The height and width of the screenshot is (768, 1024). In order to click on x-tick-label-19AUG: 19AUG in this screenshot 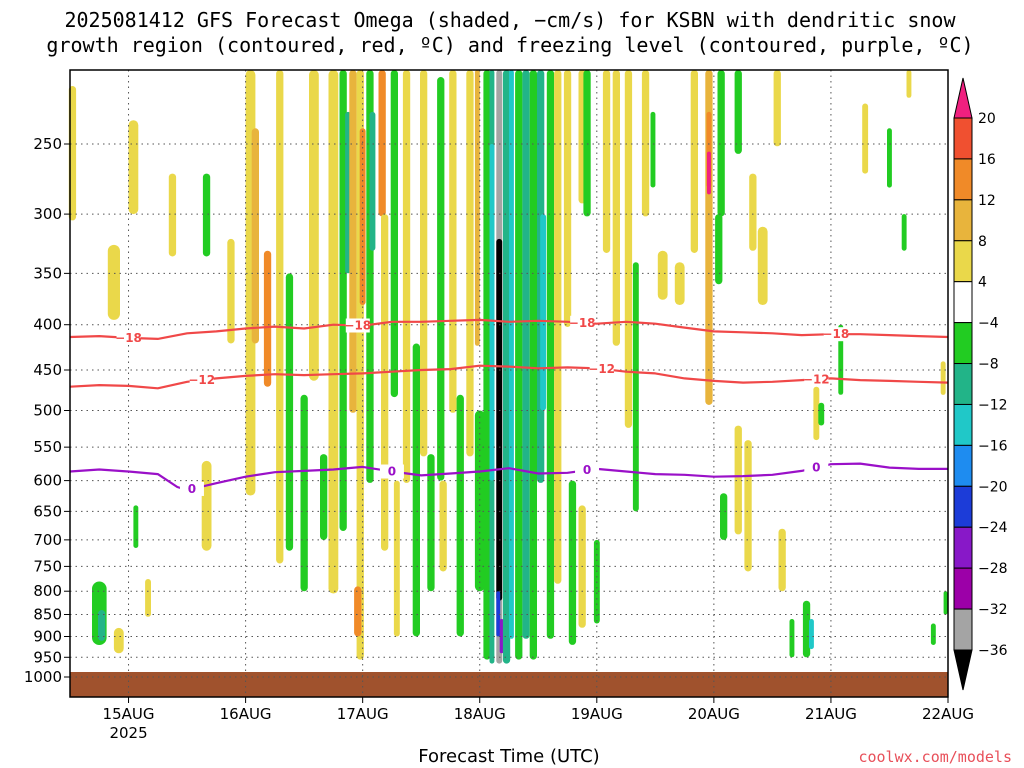, I will do `click(597, 714)`.